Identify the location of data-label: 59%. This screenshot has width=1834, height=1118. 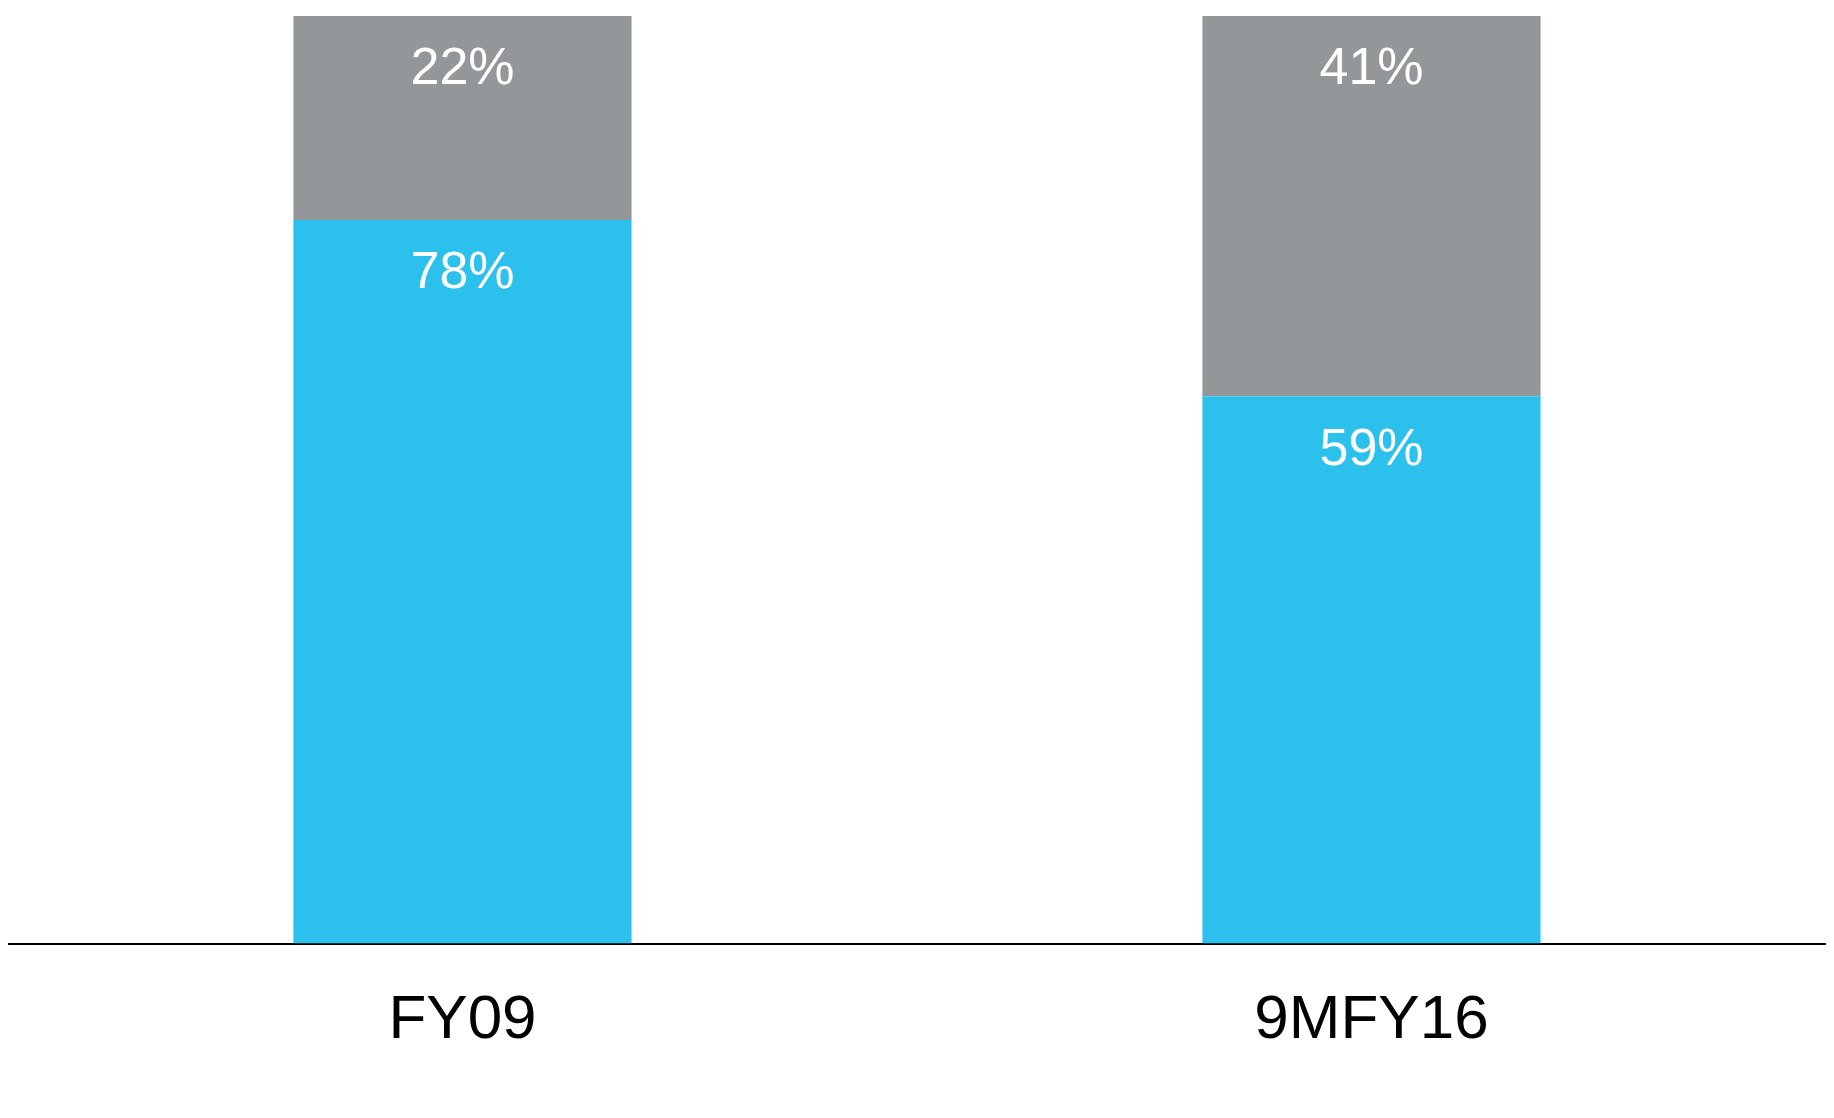
(1371, 446).